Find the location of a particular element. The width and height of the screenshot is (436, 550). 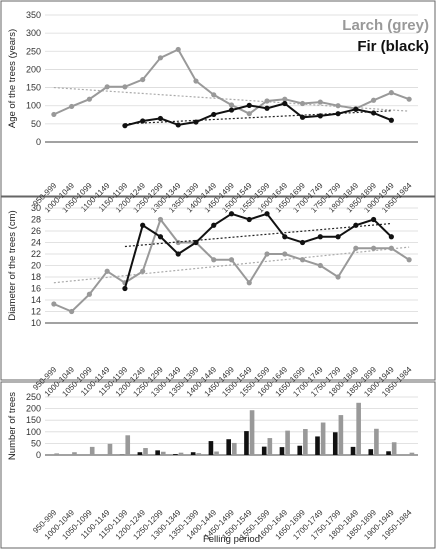

y-tick-label: 350 is located at coordinates (33, 15).